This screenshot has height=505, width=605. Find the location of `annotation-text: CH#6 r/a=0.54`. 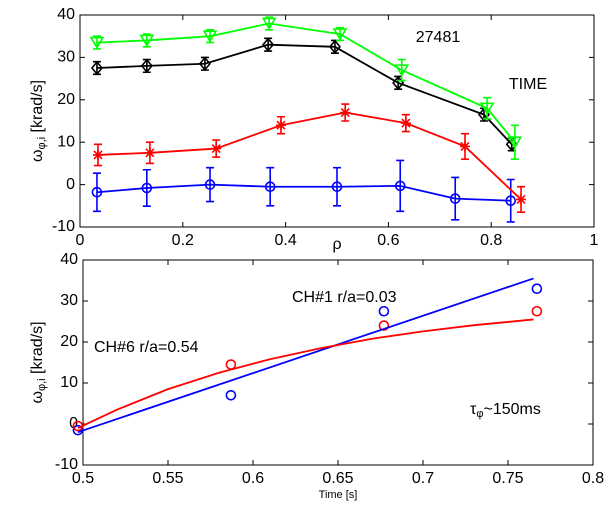

annotation-text: CH#6 r/a=0.54 is located at coordinates (146, 347).